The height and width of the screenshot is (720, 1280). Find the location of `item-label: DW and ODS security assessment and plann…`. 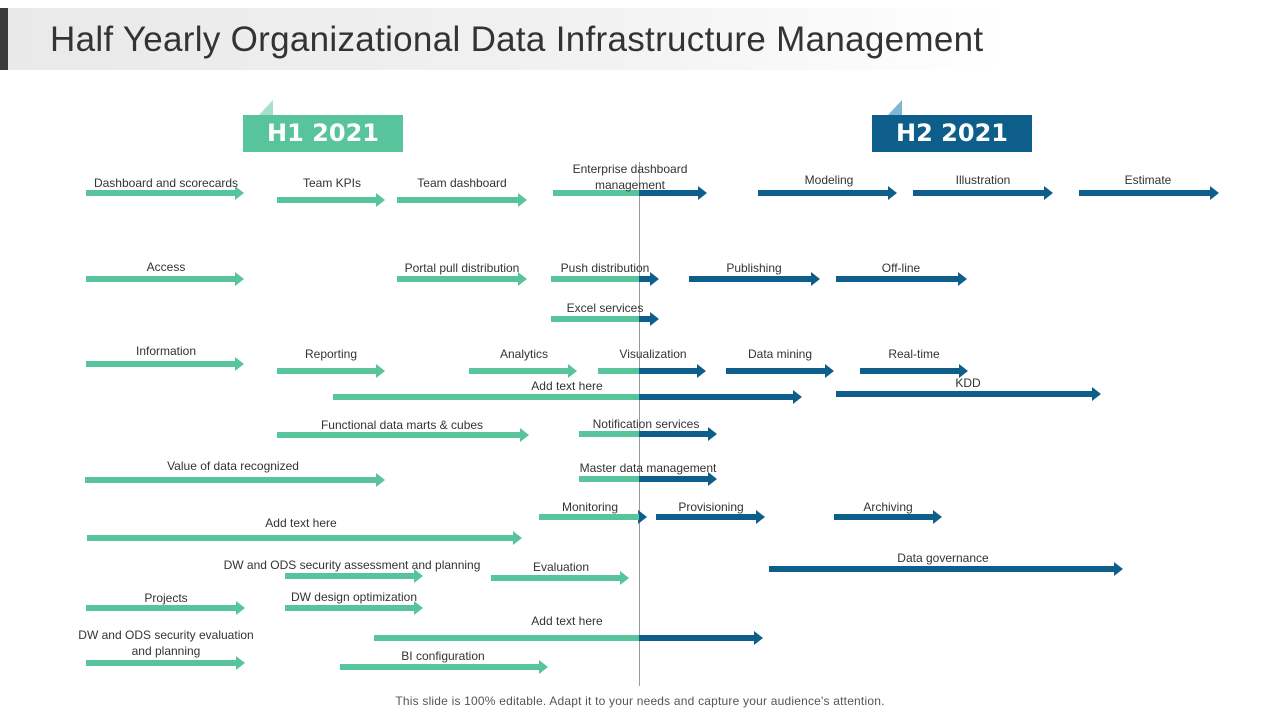

item-label: DW and ODS security assessment and plann… is located at coordinates (352, 565).